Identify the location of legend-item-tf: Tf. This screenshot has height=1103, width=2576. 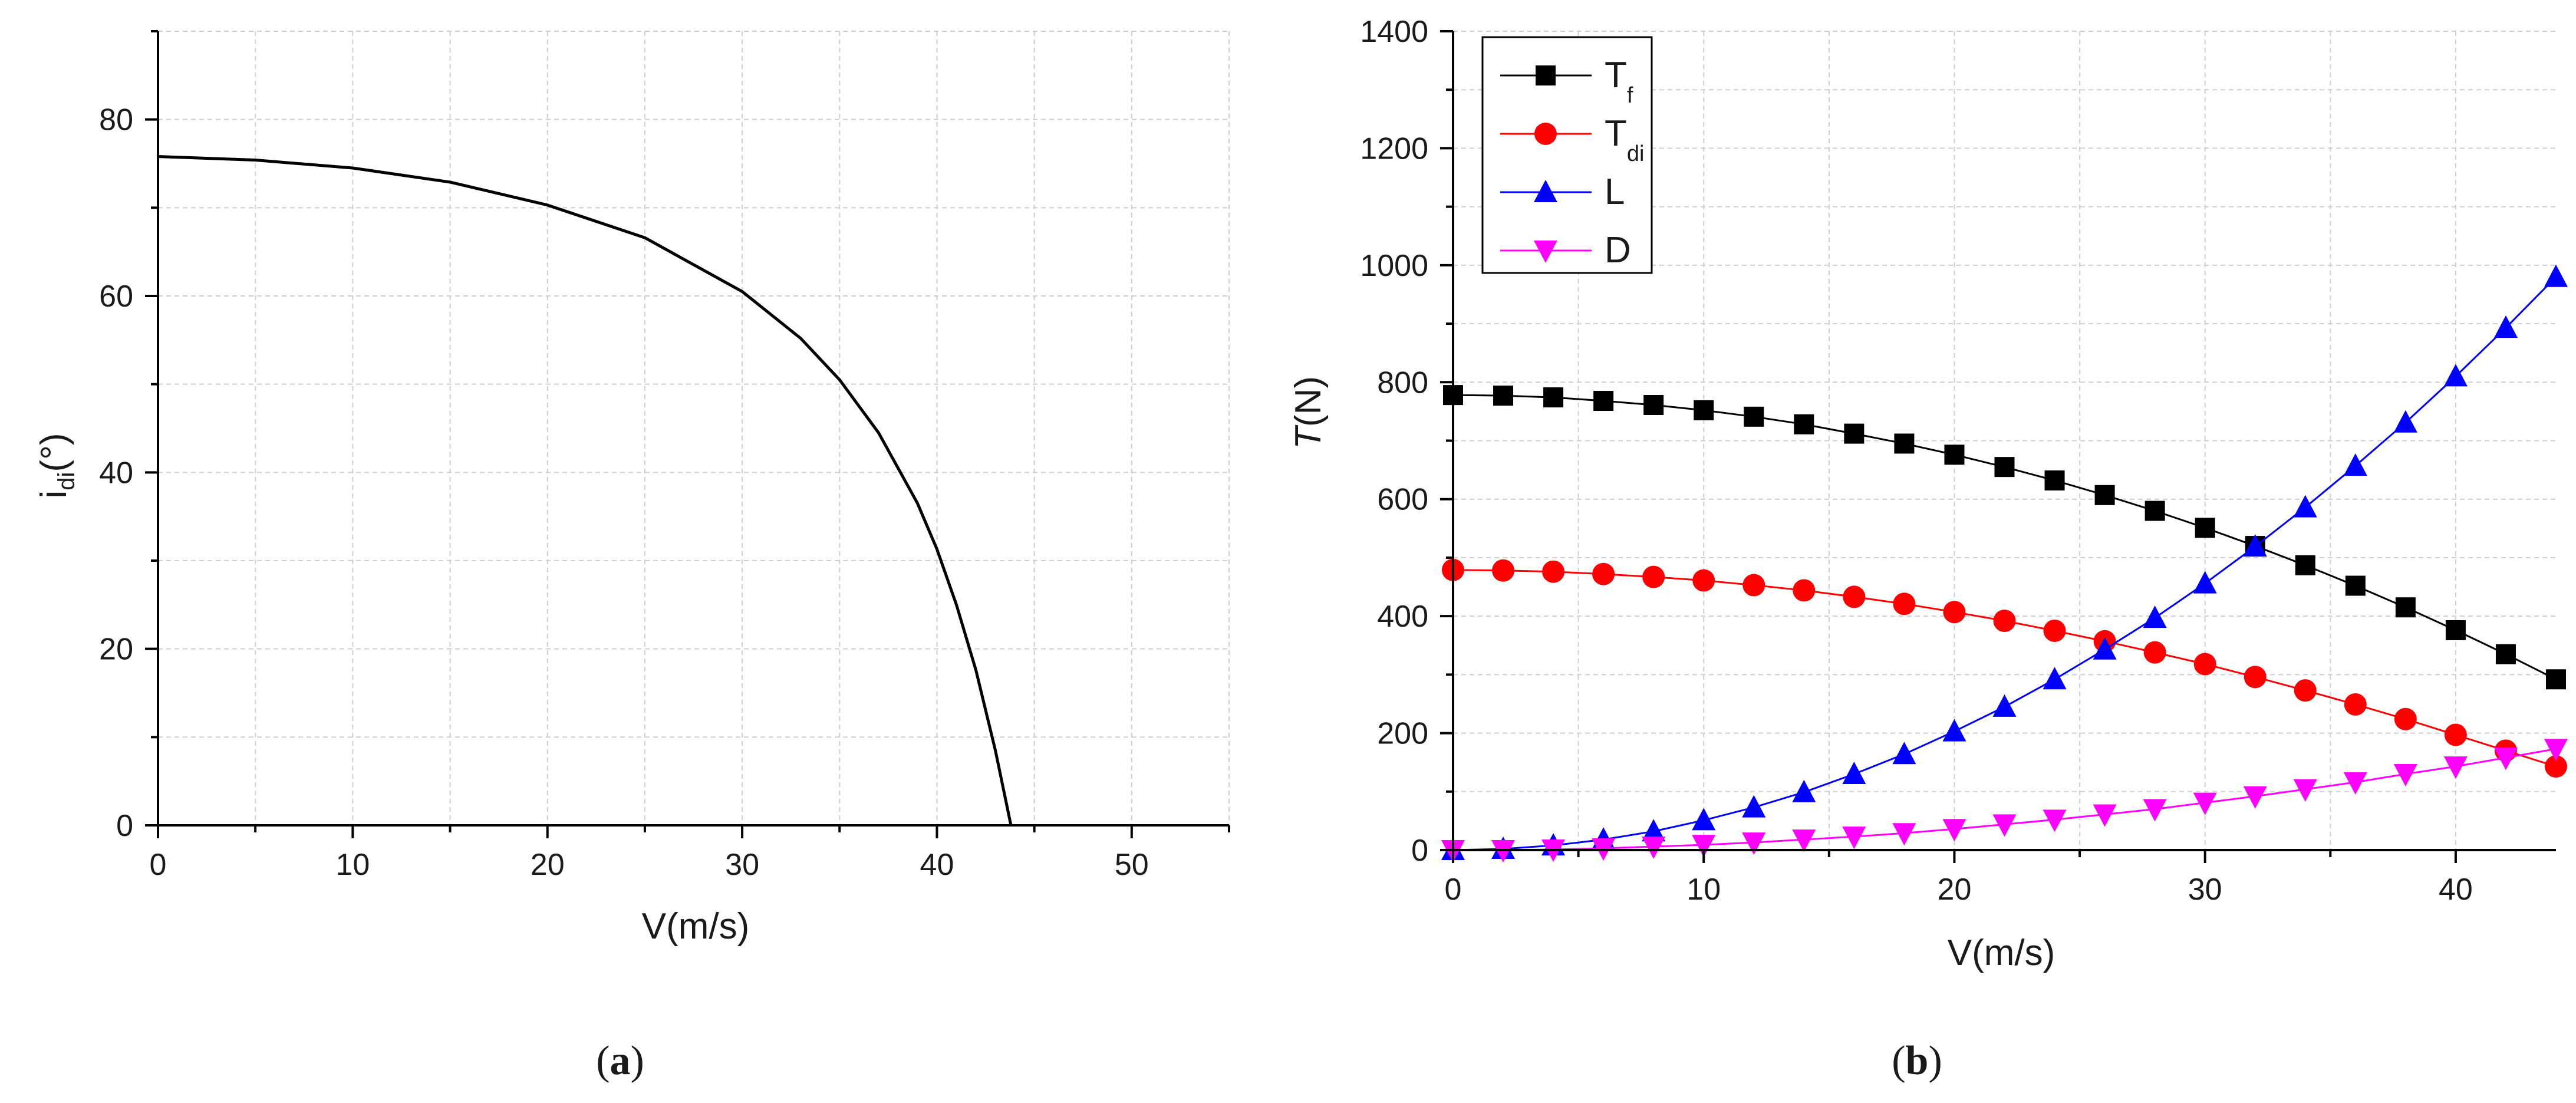
(1566, 81).